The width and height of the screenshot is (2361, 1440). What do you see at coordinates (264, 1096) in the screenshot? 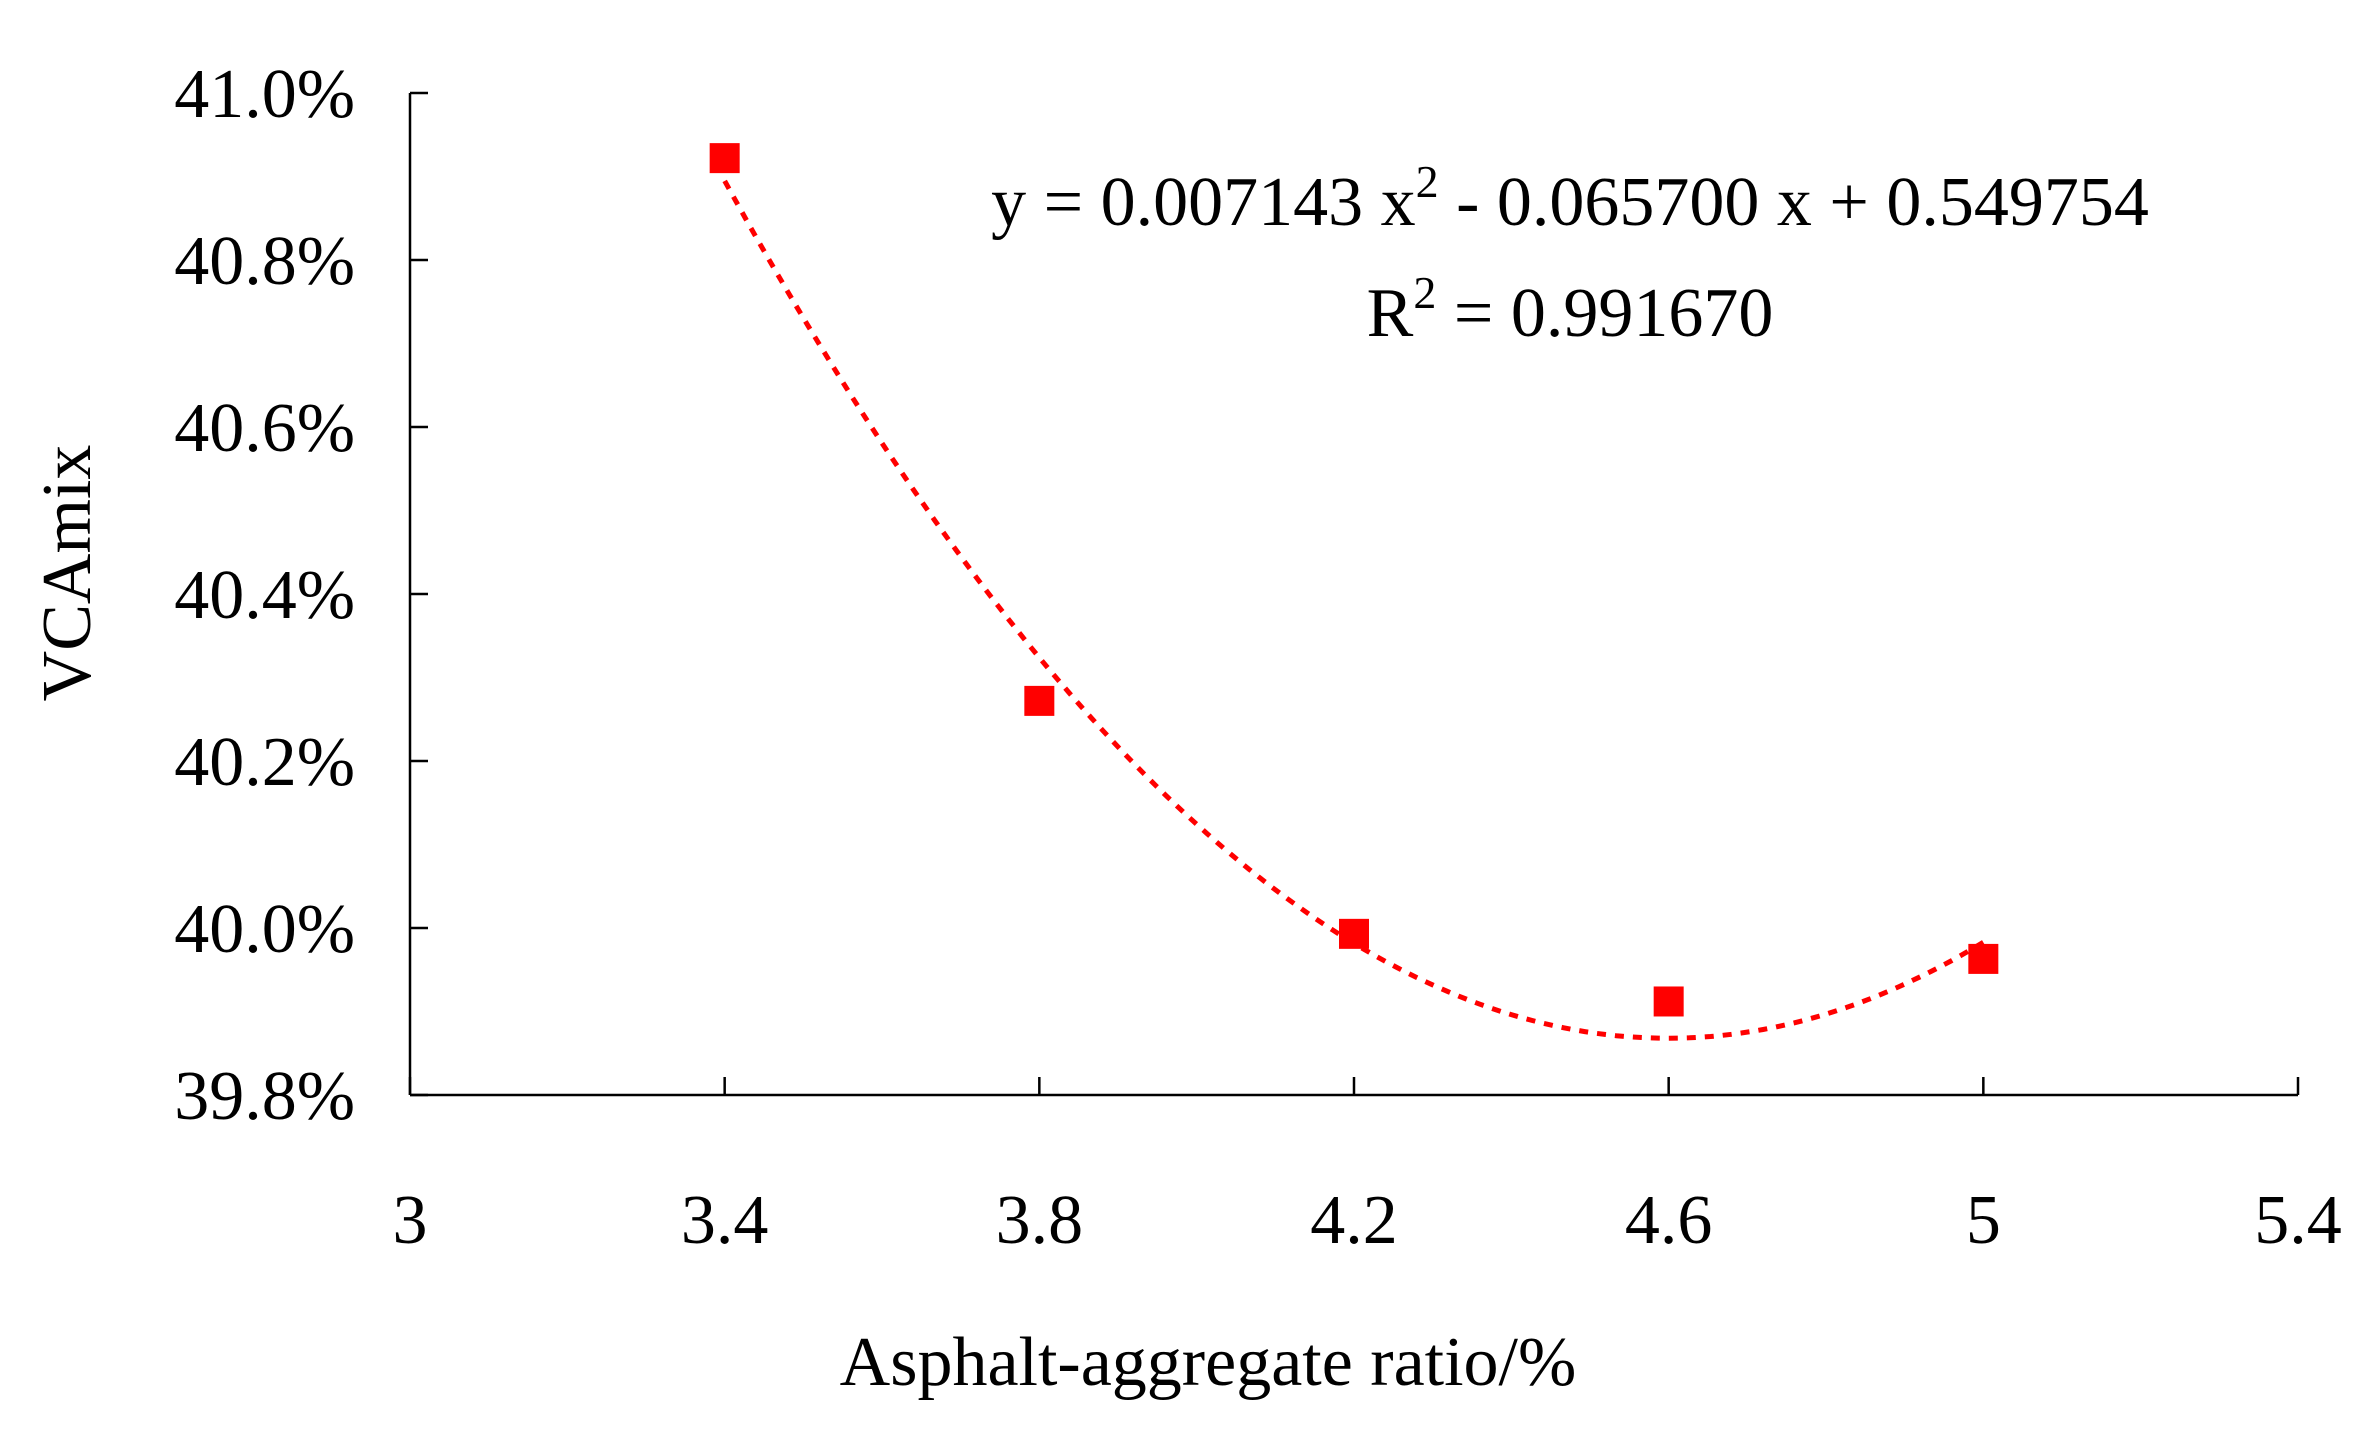
I see `y-tick-label: 39.8%` at bounding box center [264, 1096].